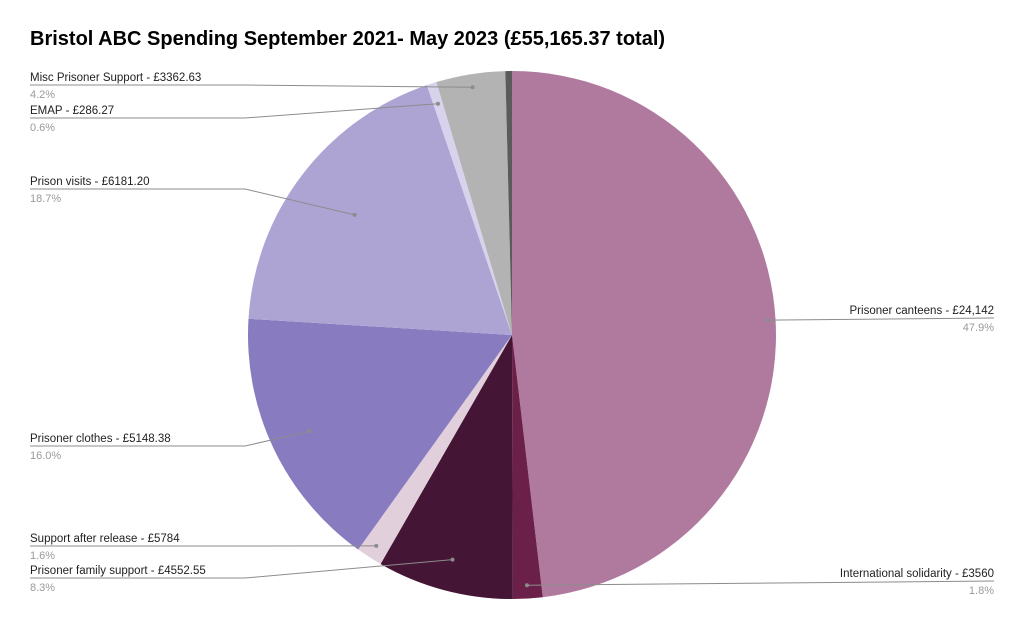 The width and height of the screenshot is (1024, 629). Describe the element at coordinates (42, 556) in the screenshot. I see `slice-percent-3: 1.6%` at that location.